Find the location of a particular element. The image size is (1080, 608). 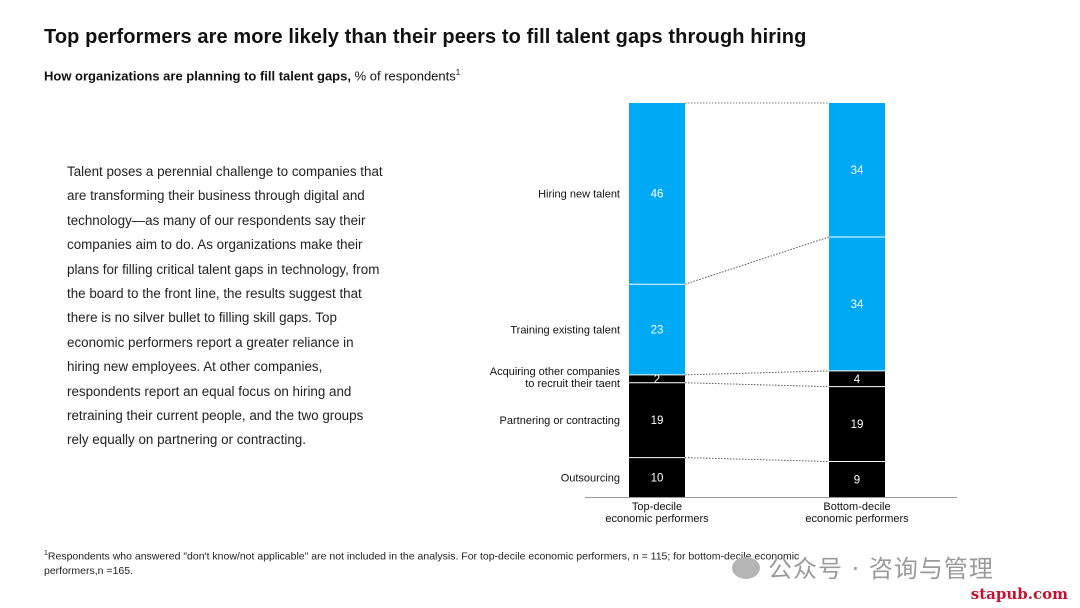

wechat-icon is located at coordinates (746, 568).